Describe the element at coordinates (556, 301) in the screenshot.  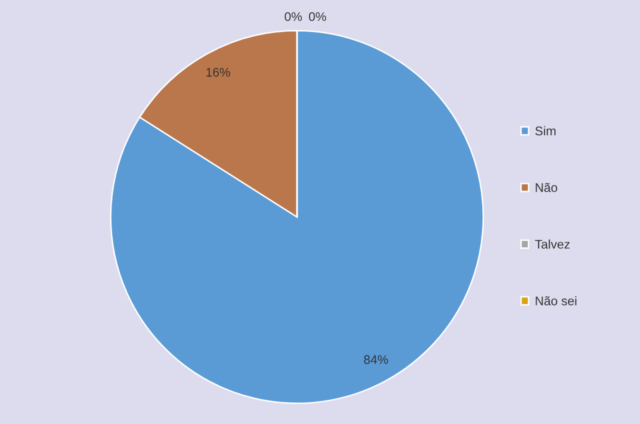
I see `legend-label: Não sei` at that location.